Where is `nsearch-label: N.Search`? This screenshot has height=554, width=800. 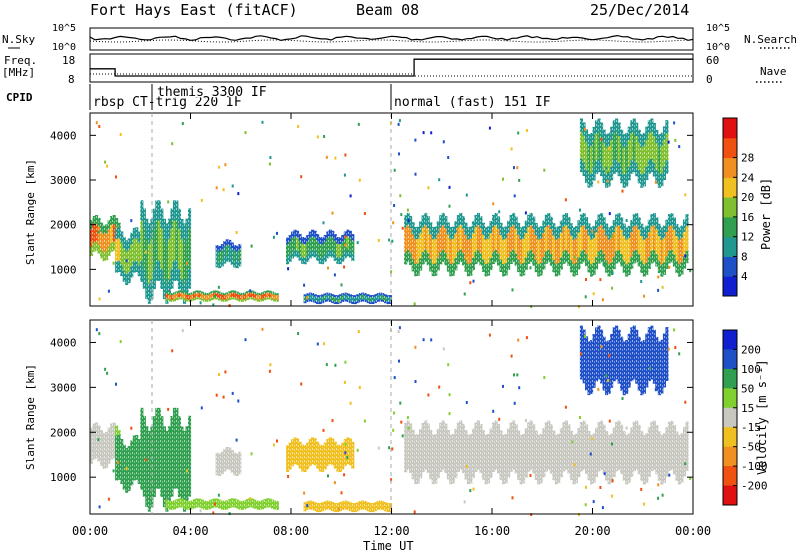
nsearch-label: N.Search is located at coordinates (770, 39).